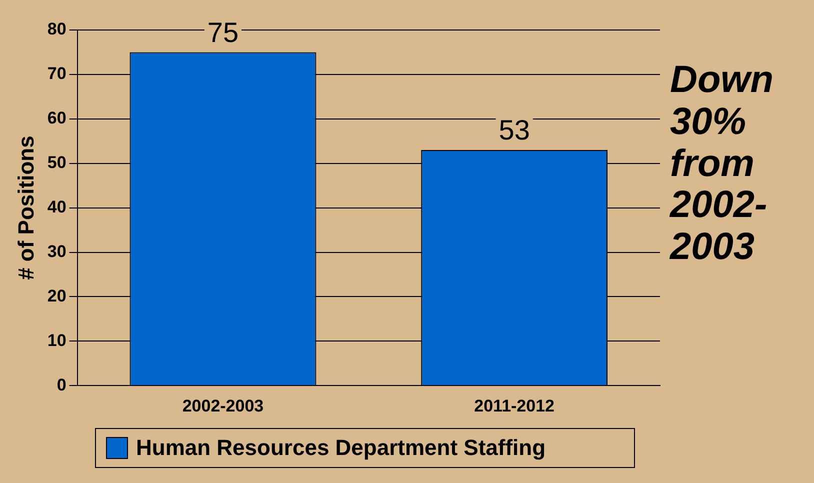  Describe the element at coordinates (56, 74) in the screenshot. I see `y-tick-label: 70` at that location.